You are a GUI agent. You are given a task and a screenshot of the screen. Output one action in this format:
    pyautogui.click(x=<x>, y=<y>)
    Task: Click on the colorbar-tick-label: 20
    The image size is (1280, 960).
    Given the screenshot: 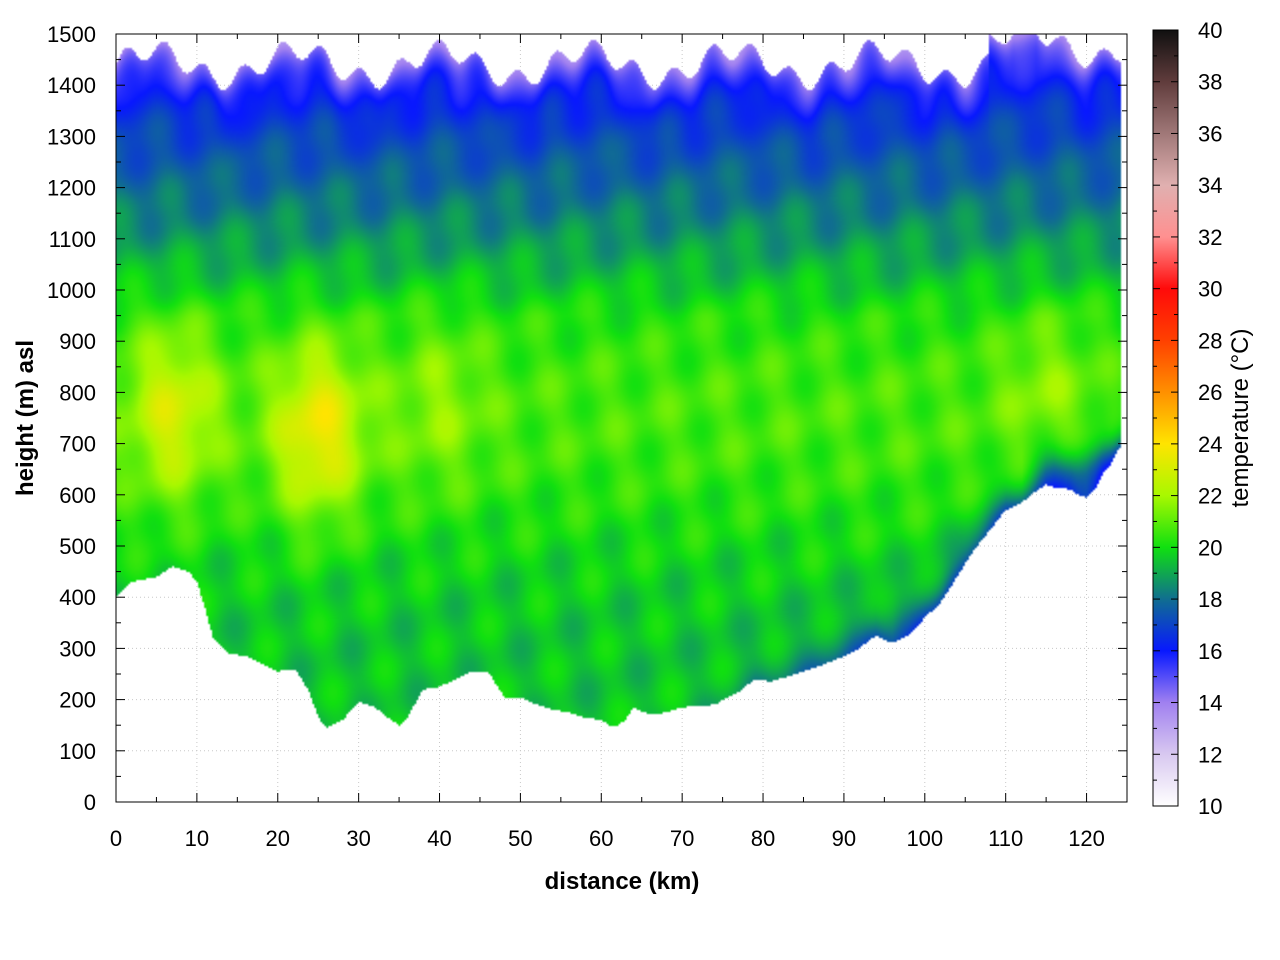 What is the action you would take?
    pyautogui.click(x=1210, y=547)
    